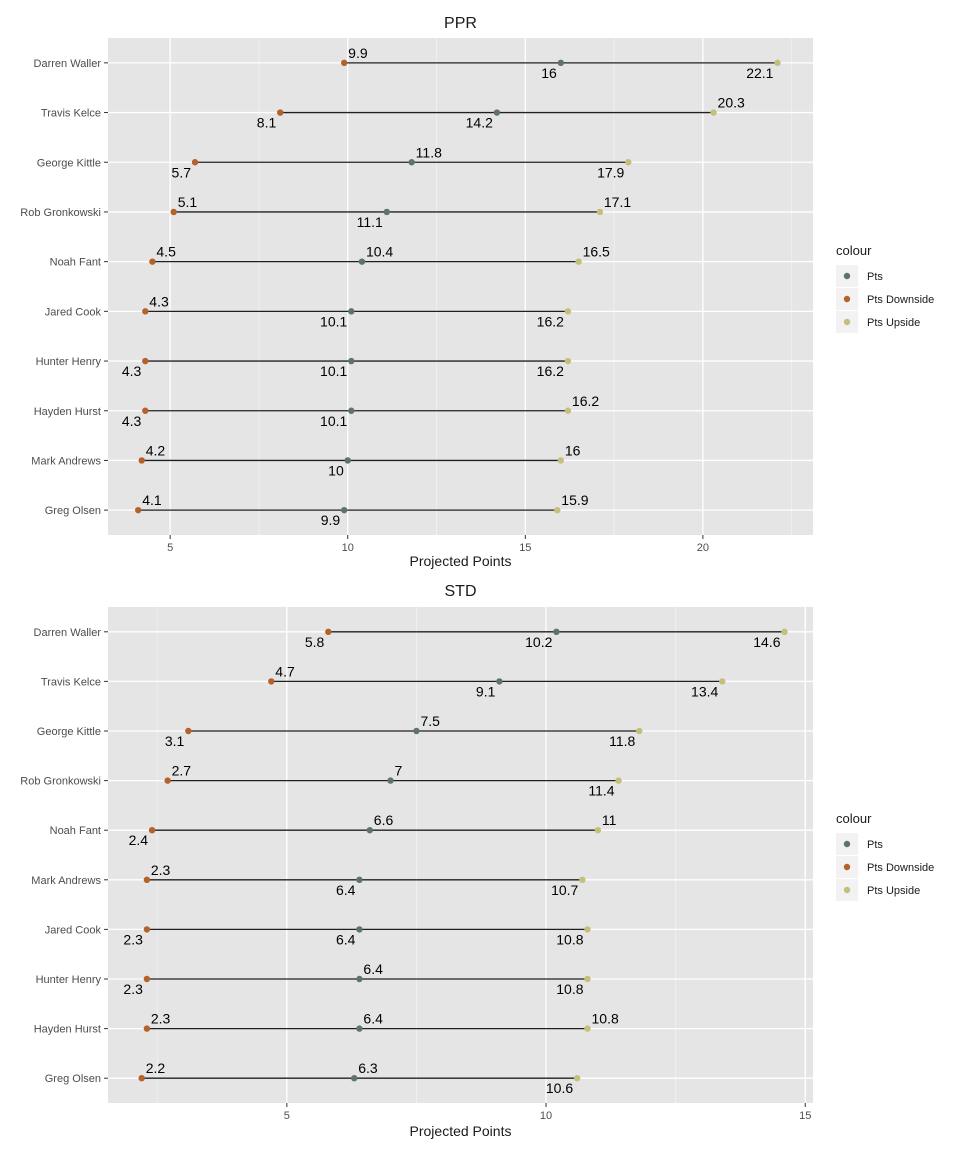 The width and height of the screenshot is (960, 1157). What do you see at coordinates (731, 103) in the screenshot?
I see `chart1-data-label-pts-upside-travis-kelce: 20.3` at bounding box center [731, 103].